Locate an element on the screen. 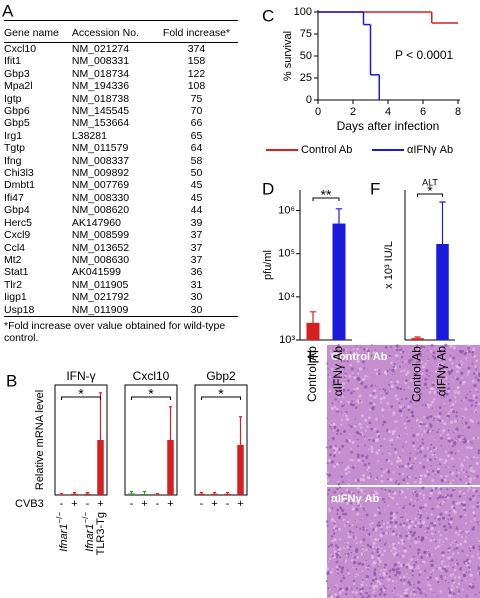 The image size is (480, 598). cell: Stat1 is located at coordinates (16, 272).